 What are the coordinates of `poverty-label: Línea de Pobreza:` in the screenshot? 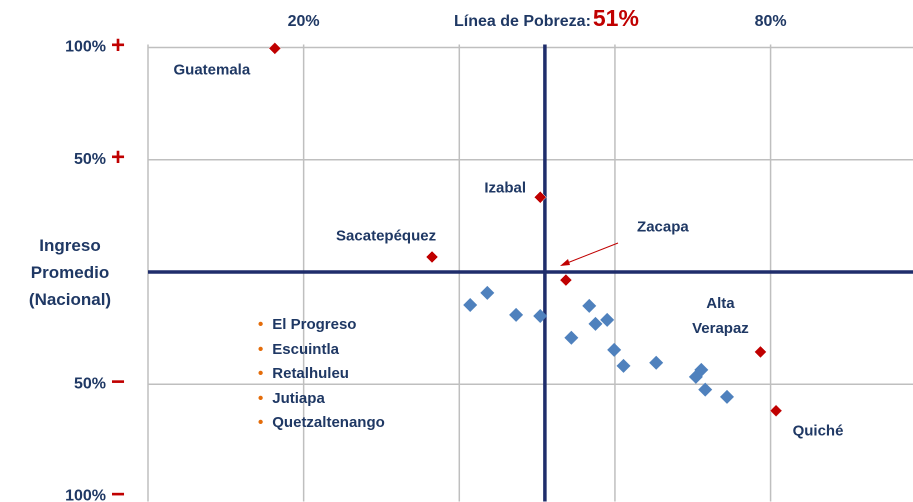 It's located at (522, 21).